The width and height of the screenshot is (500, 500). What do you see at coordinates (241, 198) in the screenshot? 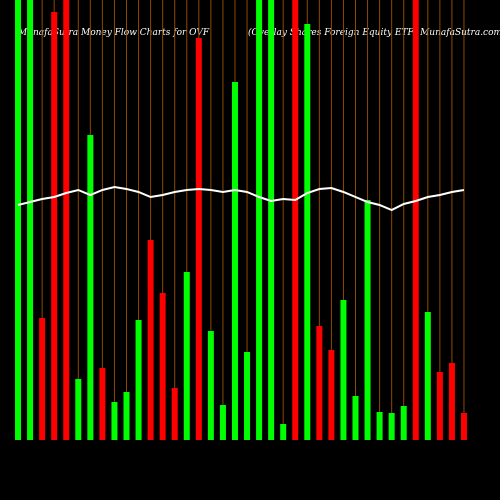
I see `price-line` at bounding box center [241, 198].